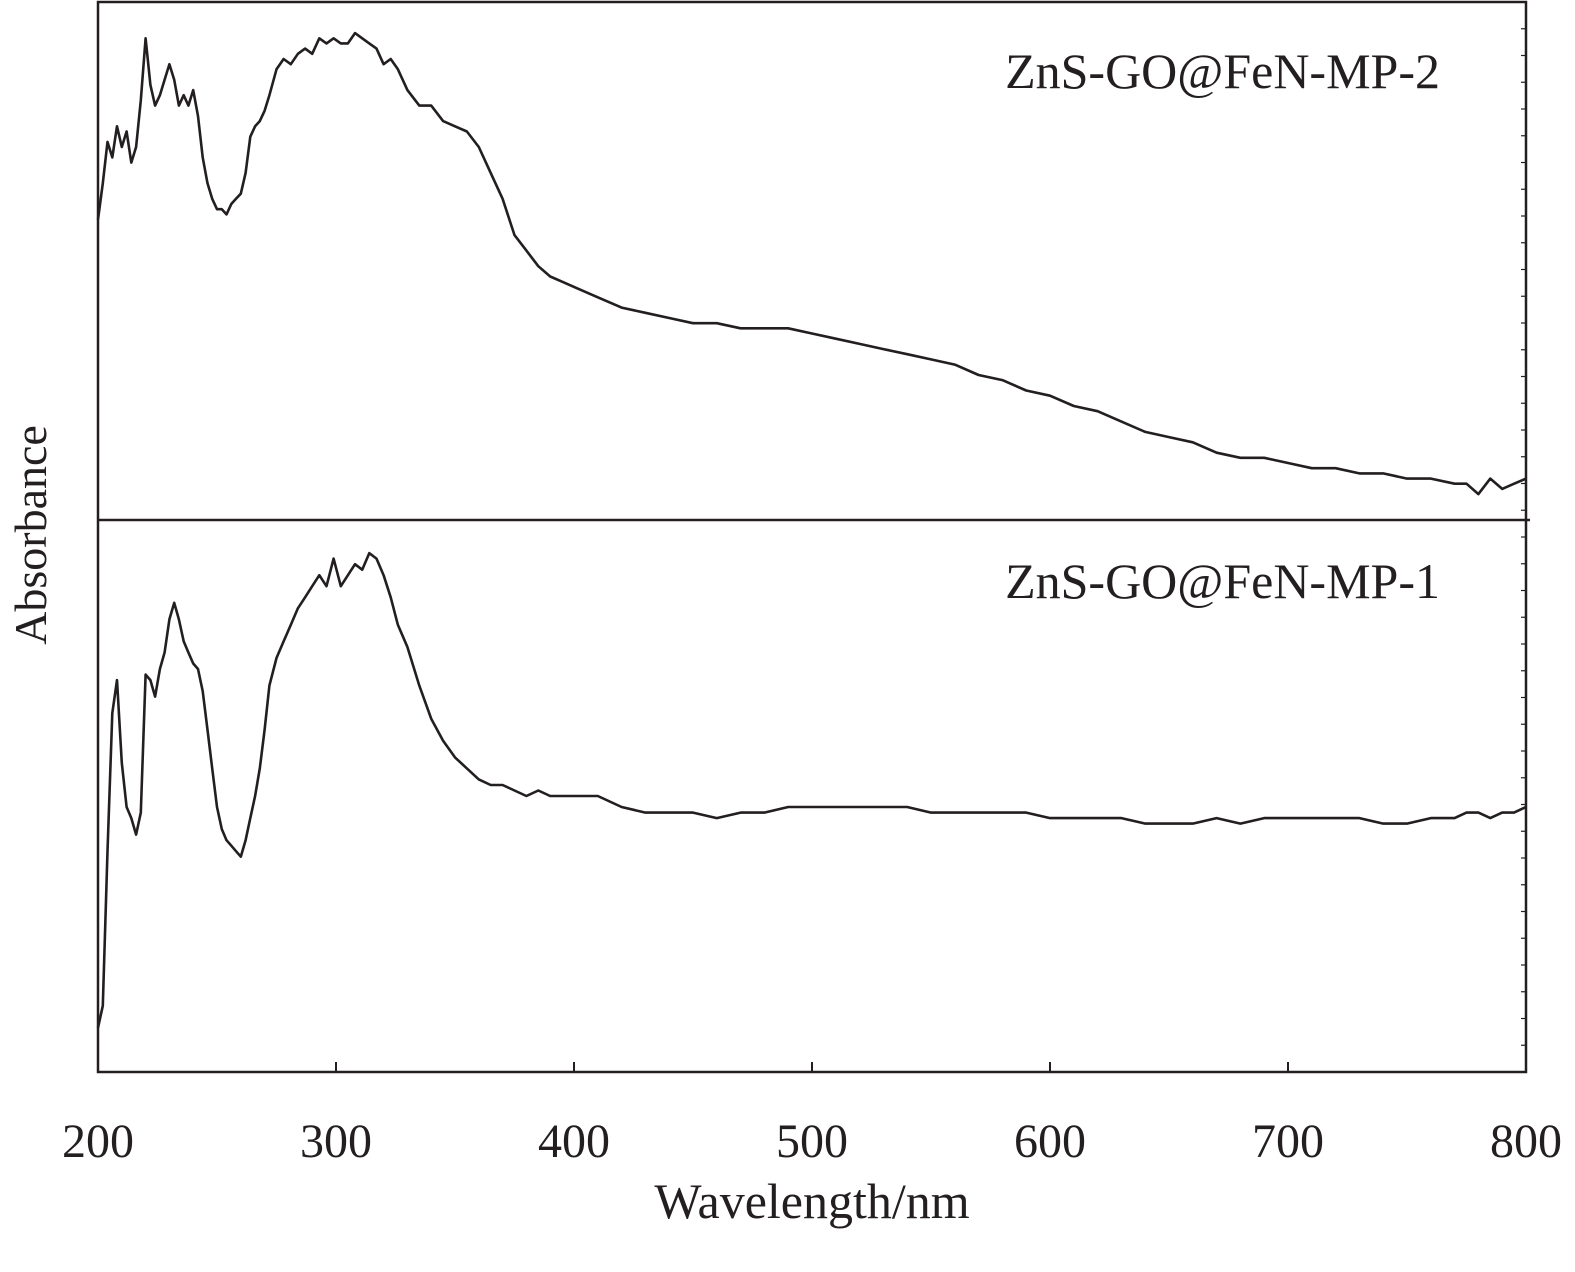 Image resolution: width=1575 pixels, height=1272 pixels. I want to click on x-axis-tick-labels: 200 300 400 500 600 700 800, so click(812, 1141).